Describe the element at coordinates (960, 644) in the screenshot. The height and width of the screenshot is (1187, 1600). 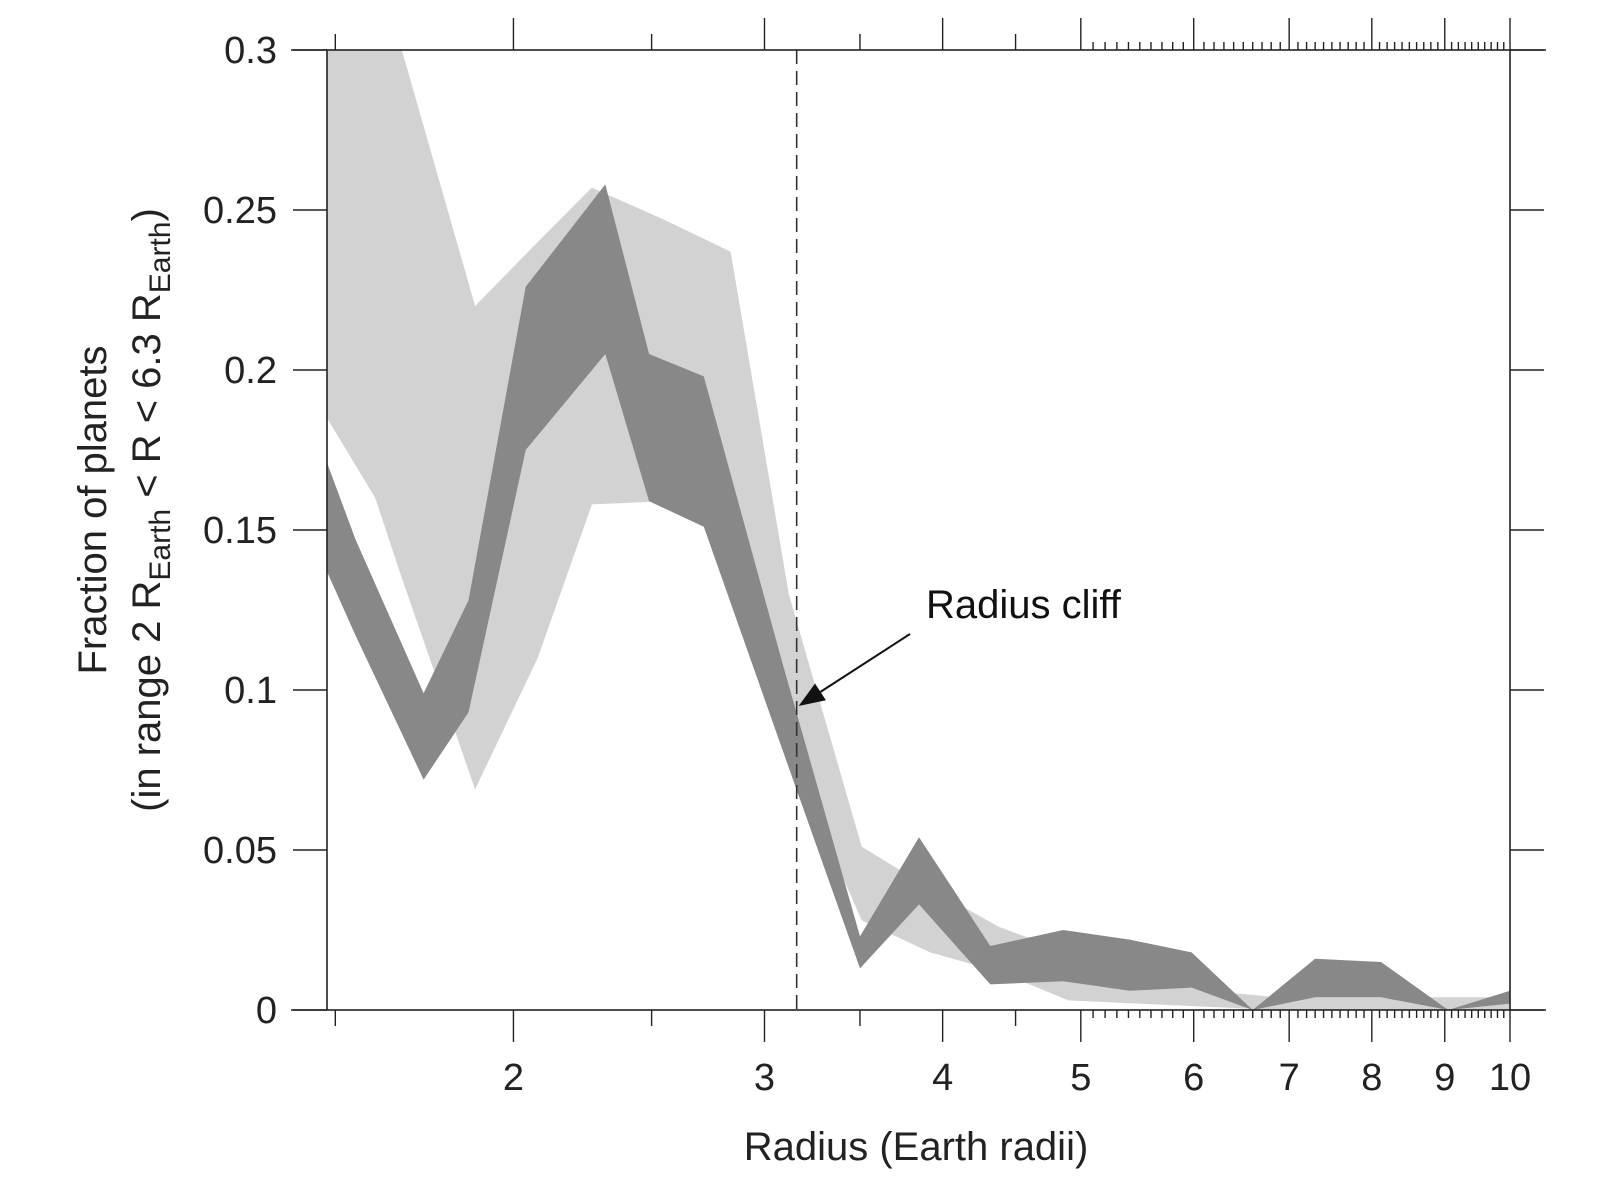
I see `annotation-radius-cliff: Radius cliff` at that location.